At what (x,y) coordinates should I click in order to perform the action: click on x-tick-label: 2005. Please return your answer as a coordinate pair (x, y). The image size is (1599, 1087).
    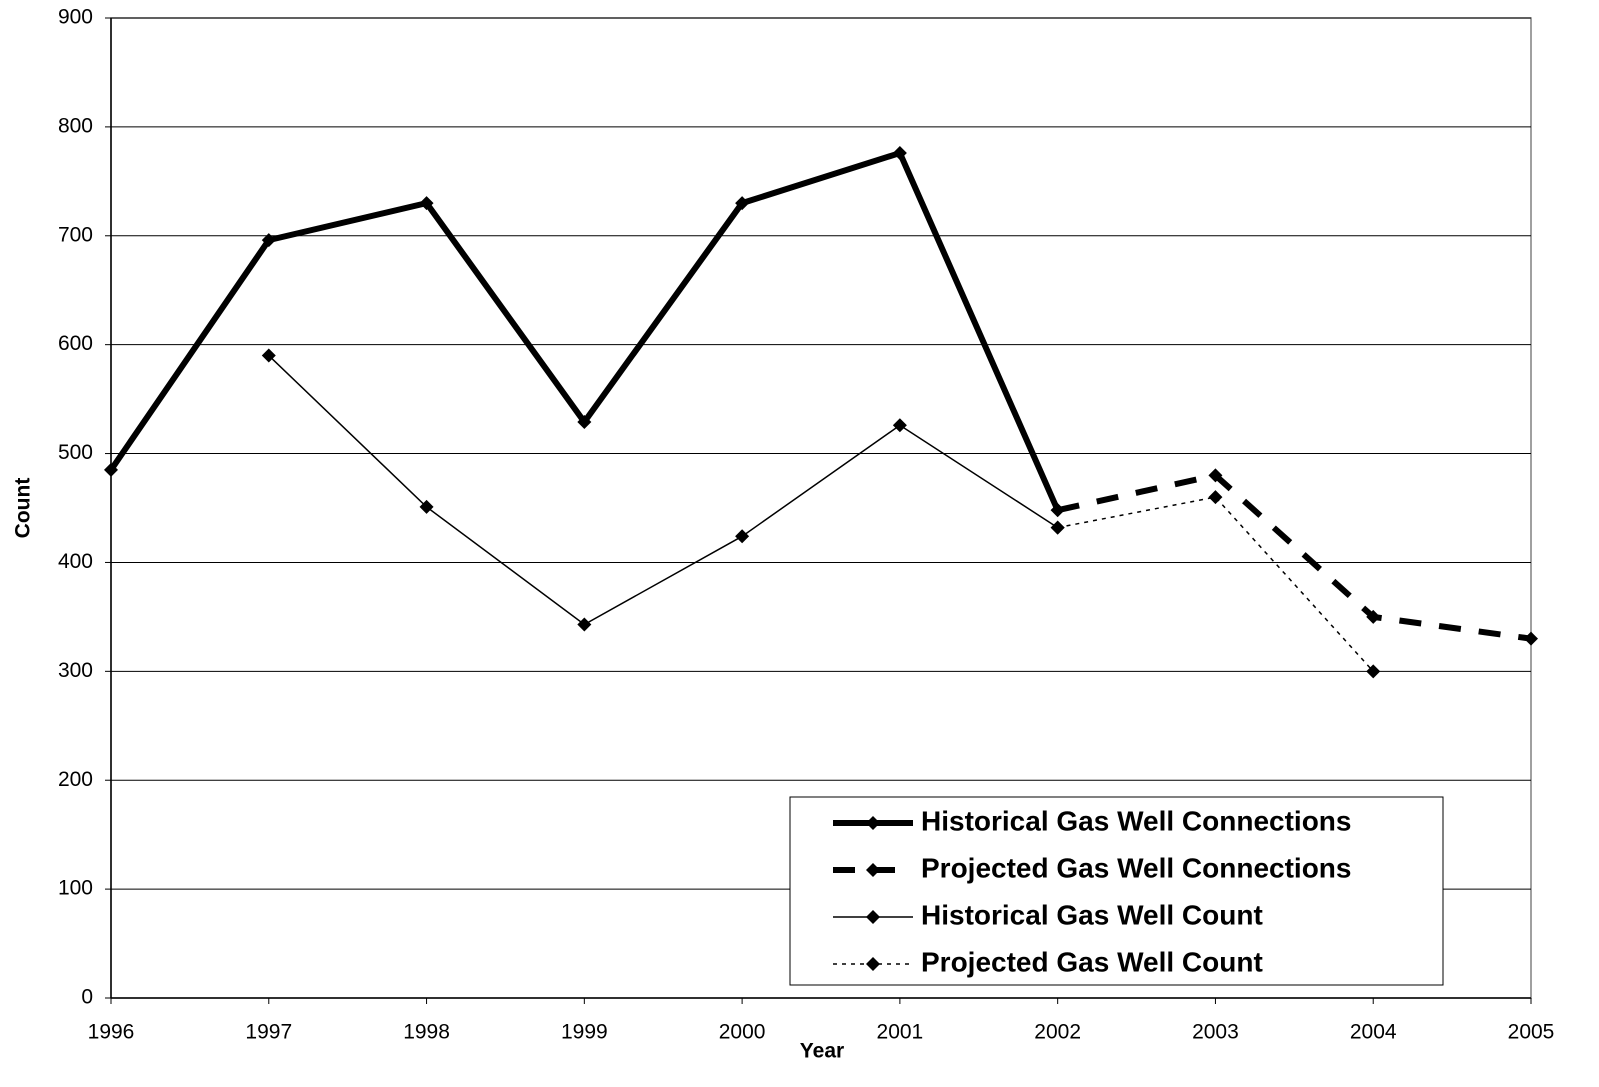
    Looking at the image, I should click on (1531, 1032).